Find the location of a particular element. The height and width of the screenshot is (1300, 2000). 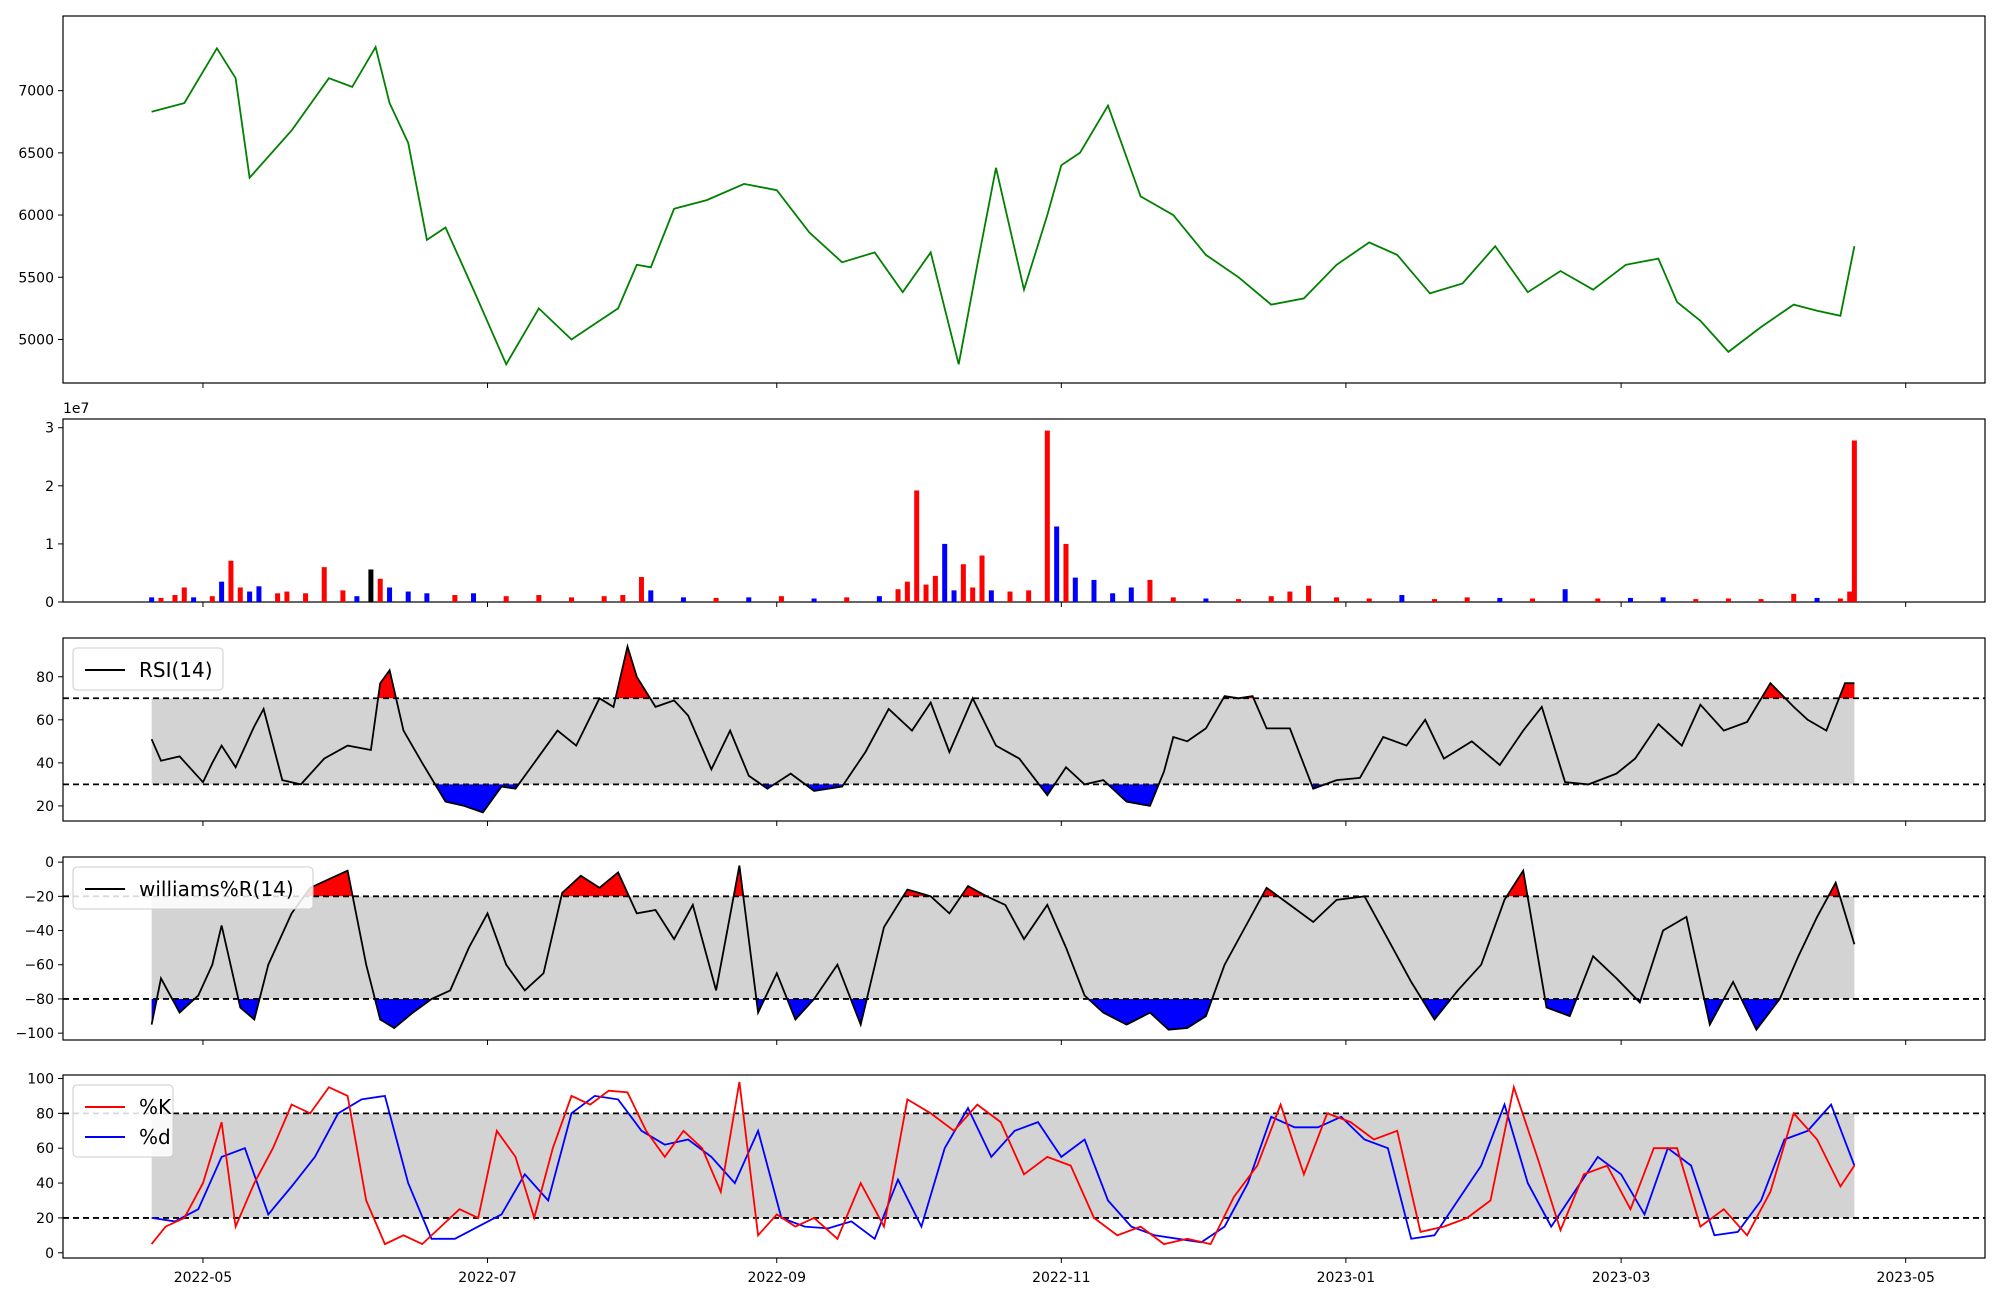

y-tick-label: 6500 is located at coordinates (36, 154).